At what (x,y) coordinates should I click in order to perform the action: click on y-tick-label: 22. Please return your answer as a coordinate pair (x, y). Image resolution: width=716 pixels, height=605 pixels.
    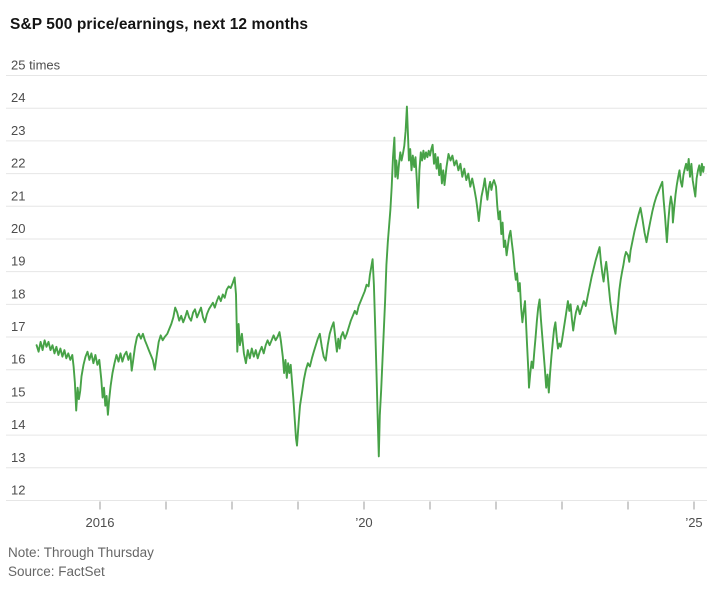
    Looking at the image, I should click on (18, 163).